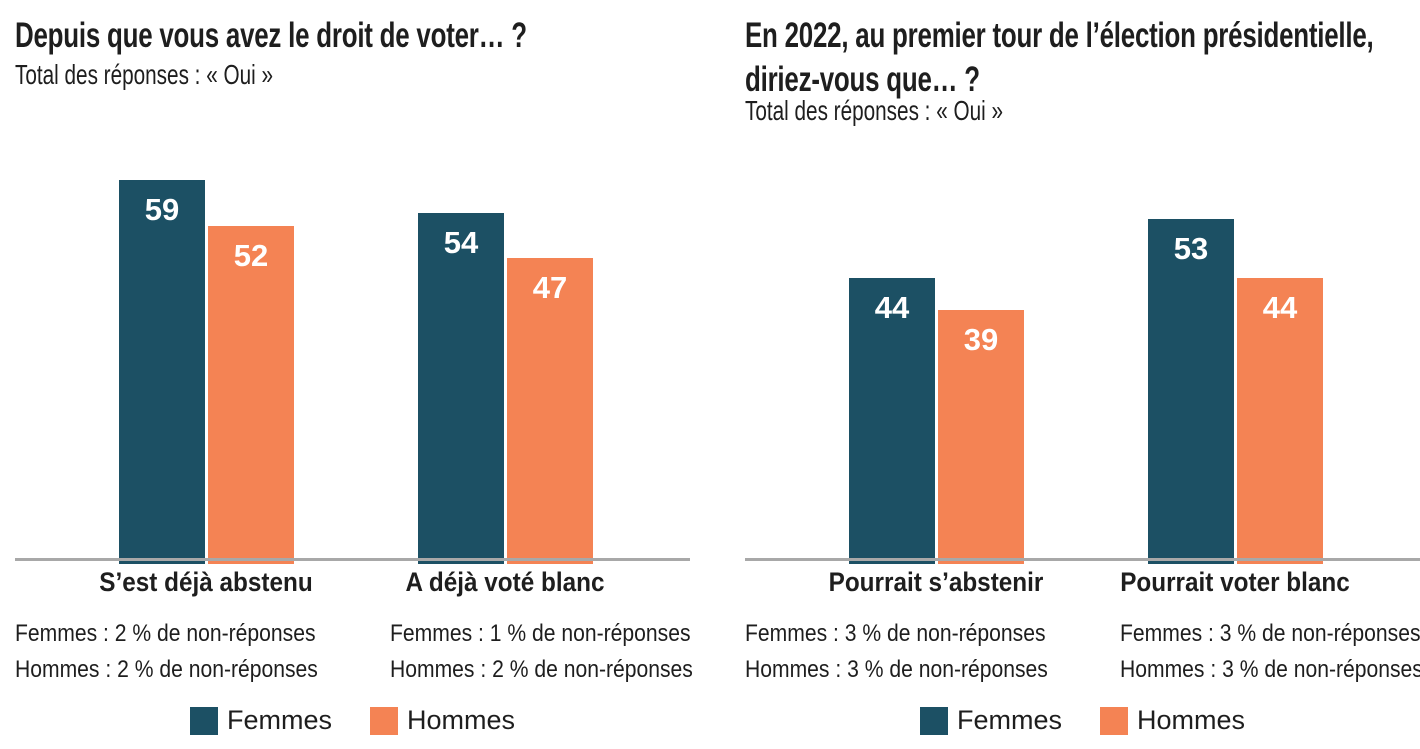 This screenshot has height=749, width=1420. I want to click on bar-hommes: 39, so click(981, 437).